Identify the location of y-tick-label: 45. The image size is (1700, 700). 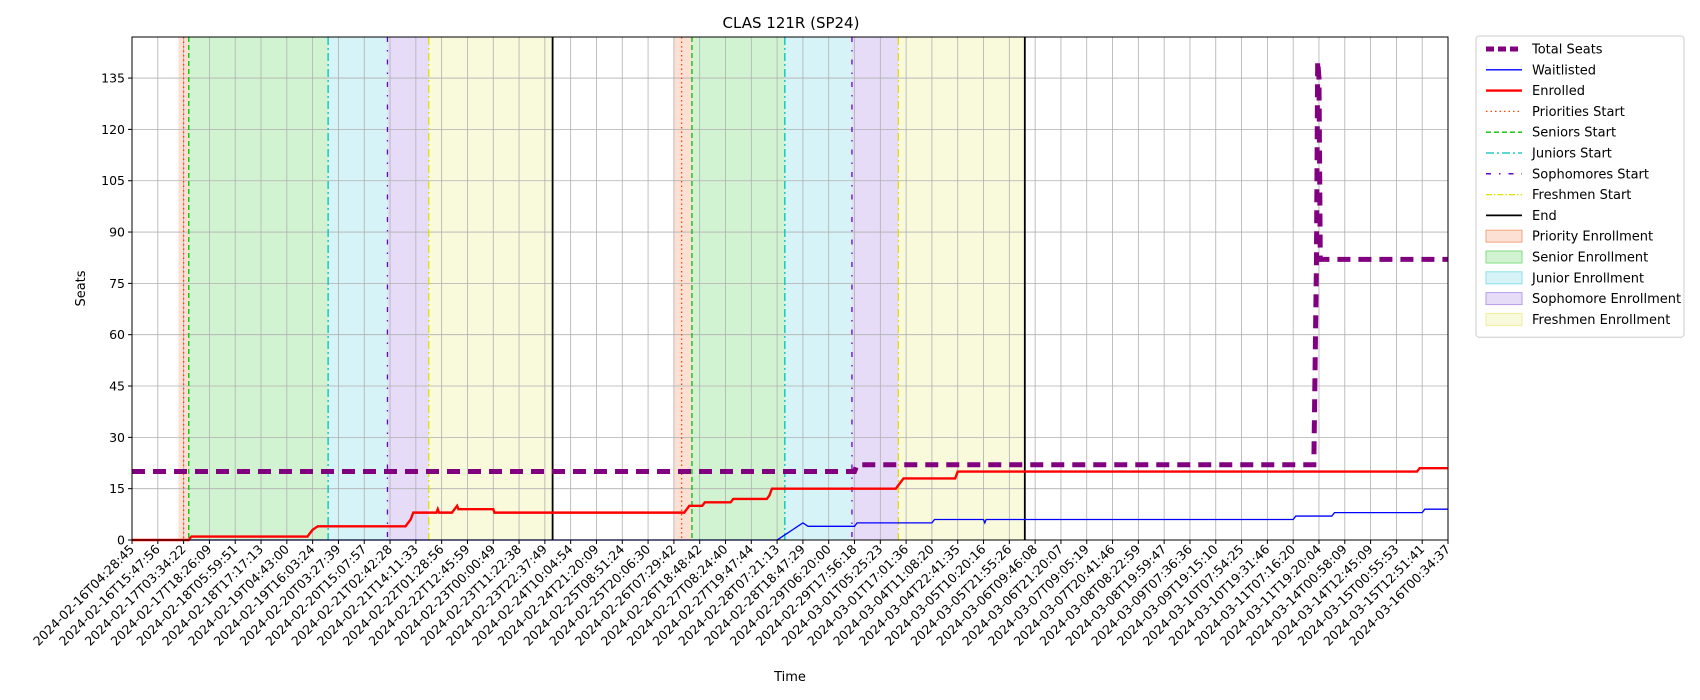
(117, 386).